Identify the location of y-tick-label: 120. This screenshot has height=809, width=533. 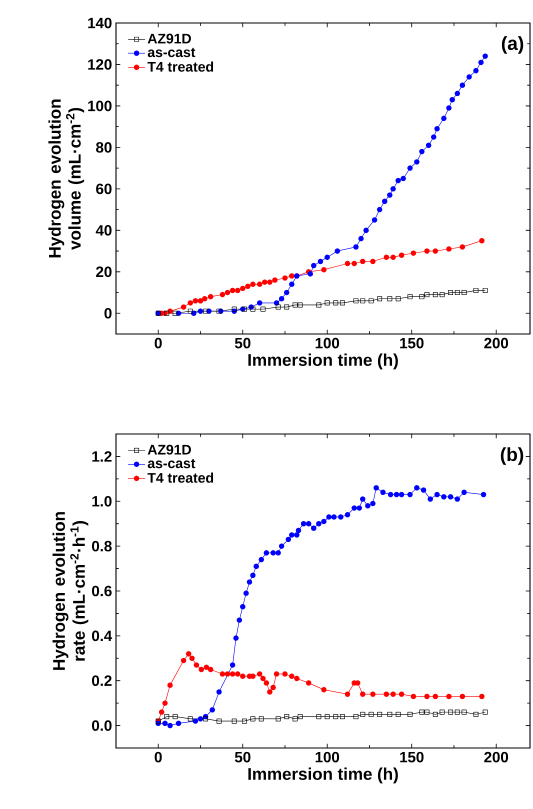
(100, 64).